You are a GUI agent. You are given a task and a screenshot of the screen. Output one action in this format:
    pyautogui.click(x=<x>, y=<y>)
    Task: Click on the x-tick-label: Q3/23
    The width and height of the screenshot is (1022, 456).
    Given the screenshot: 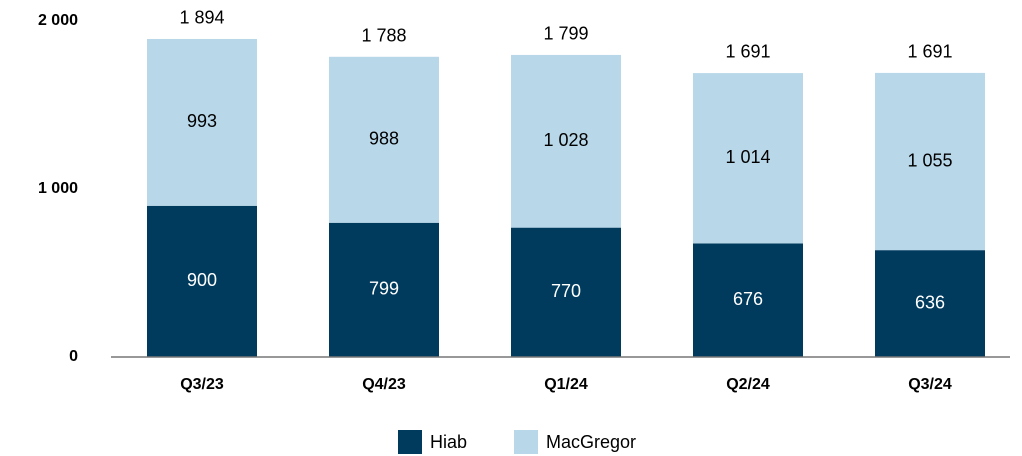 What is the action you would take?
    pyautogui.click(x=202, y=384)
    